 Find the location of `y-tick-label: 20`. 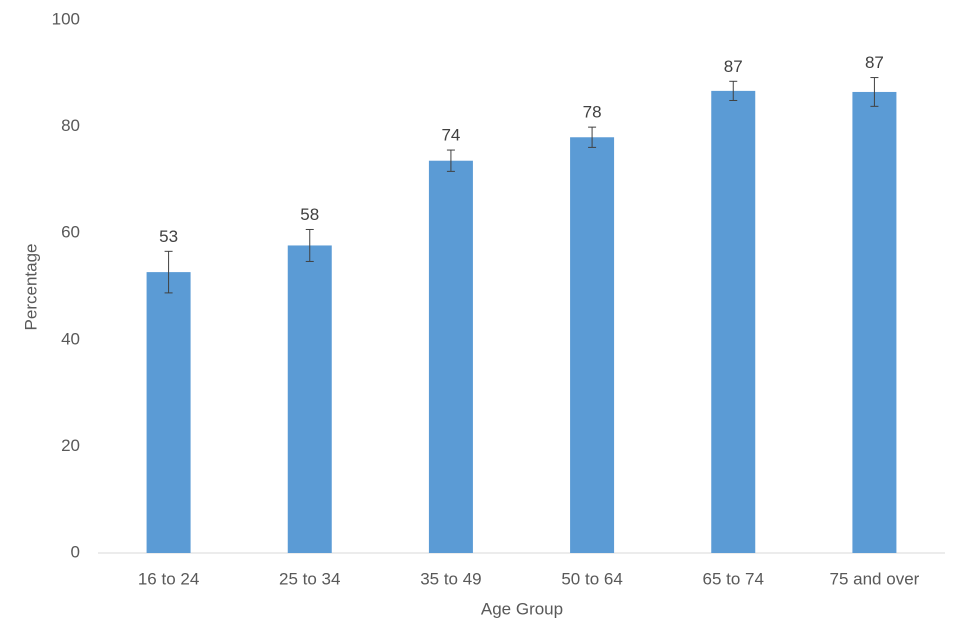

y-tick-label: 20 is located at coordinates (70, 445).